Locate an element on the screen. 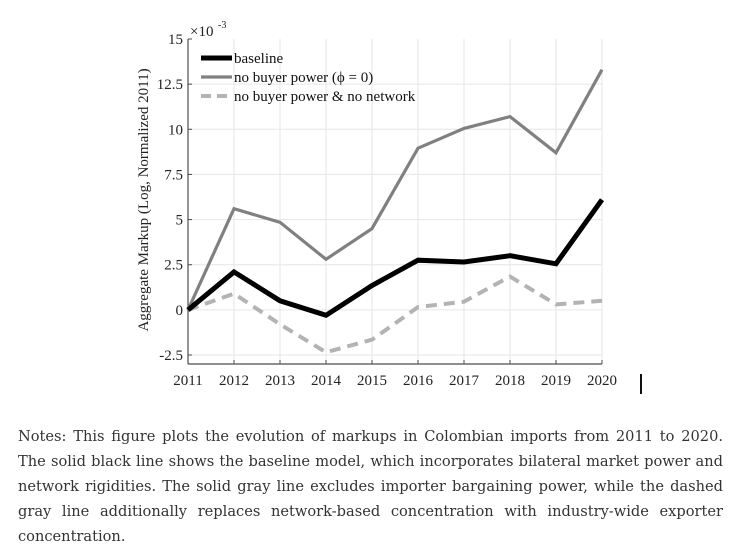  text-cursor is located at coordinates (641, 384).